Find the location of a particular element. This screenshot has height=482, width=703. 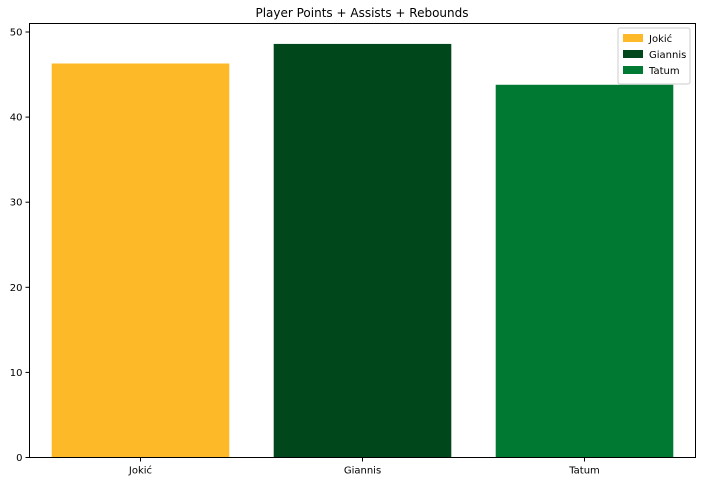

legend-label-1: Giannis is located at coordinates (667, 55).